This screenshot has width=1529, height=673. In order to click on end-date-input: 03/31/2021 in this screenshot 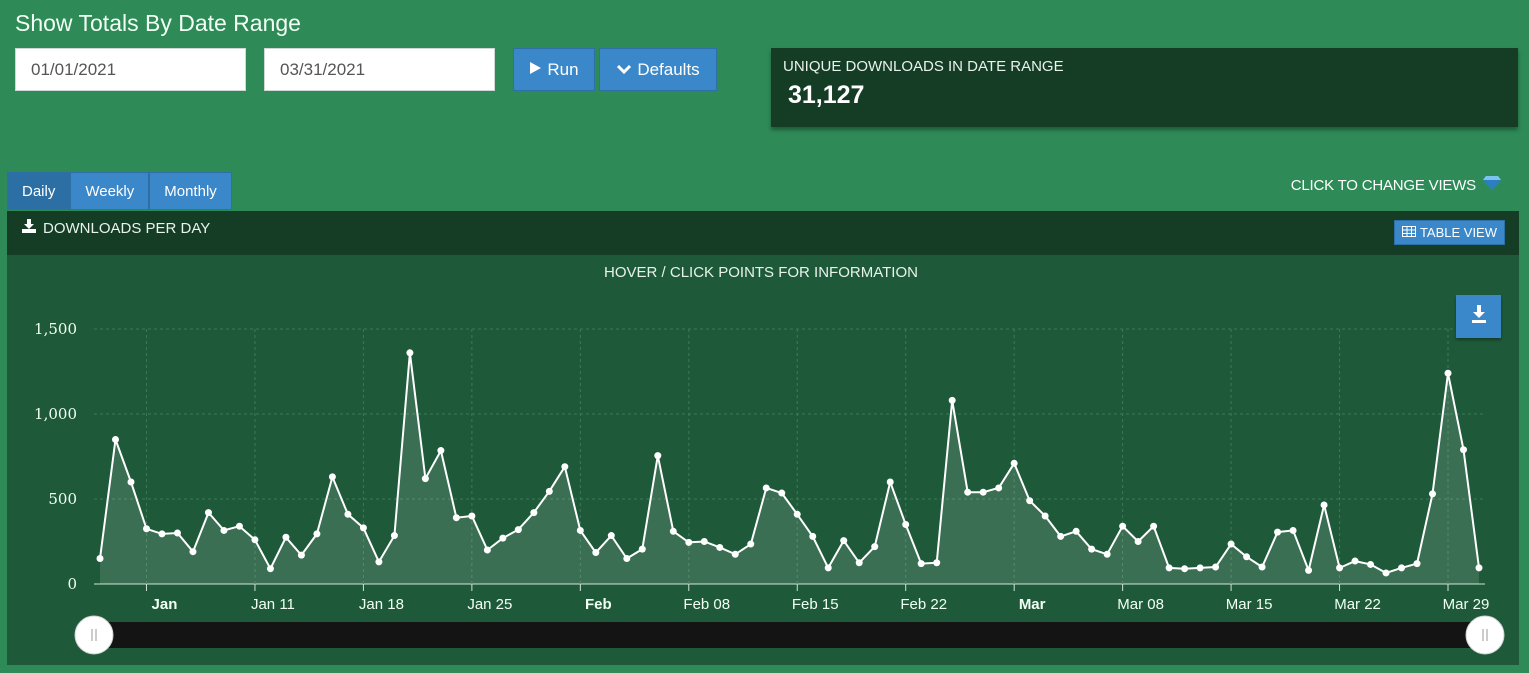, I will do `click(379, 69)`.